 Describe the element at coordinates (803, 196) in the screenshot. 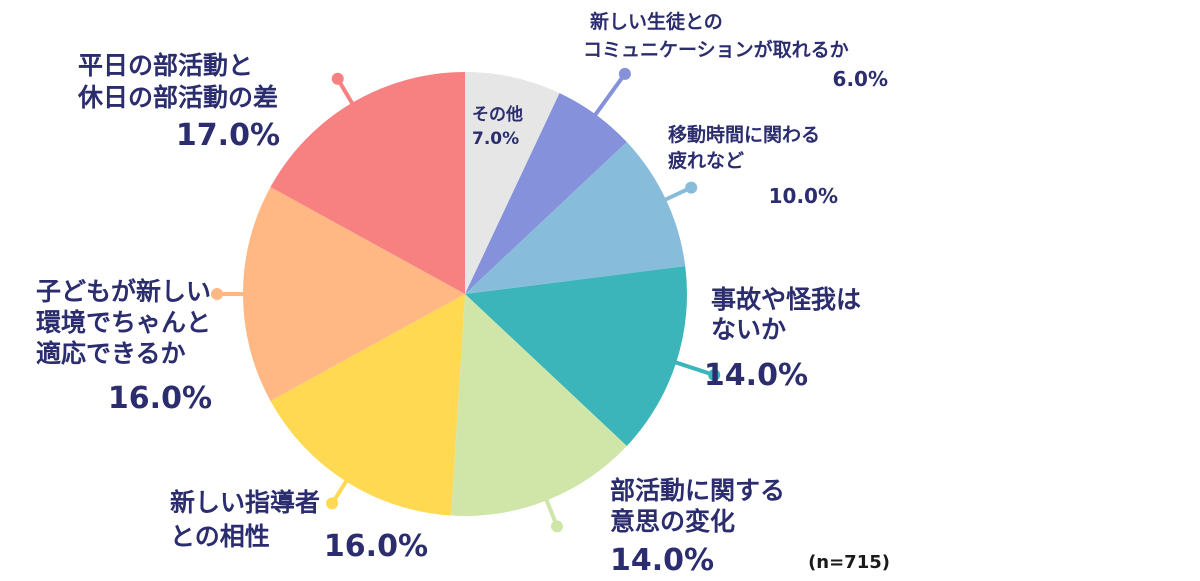

I see `label-travel-pct: 10.0%` at that location.